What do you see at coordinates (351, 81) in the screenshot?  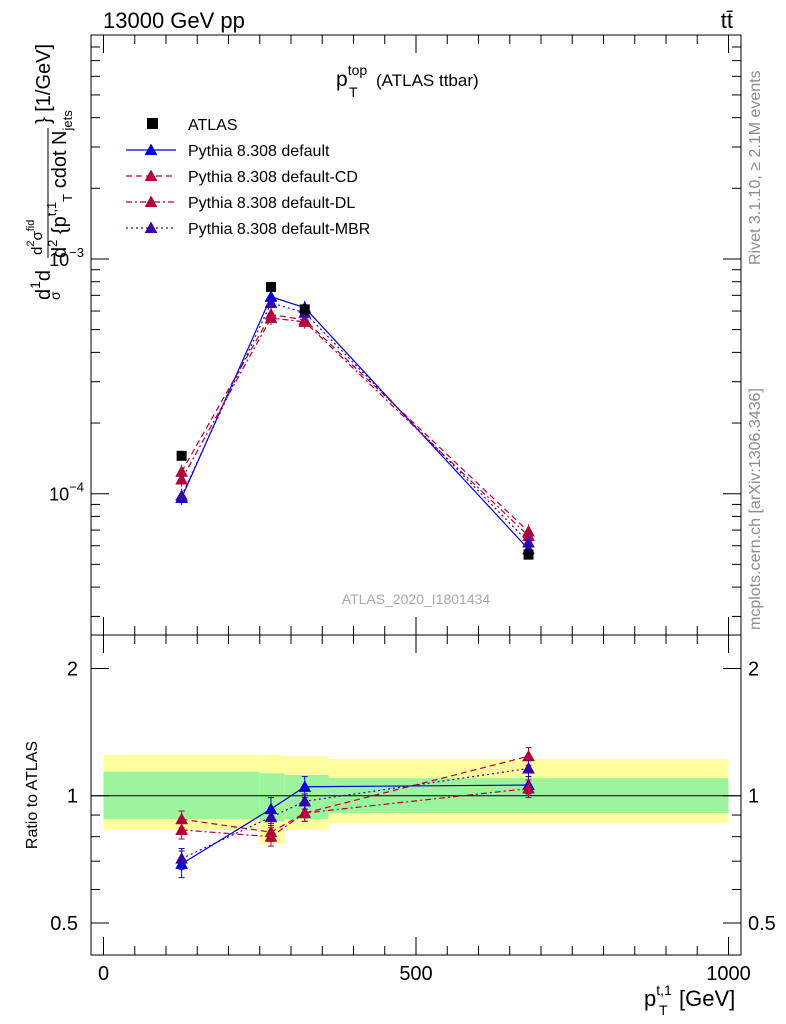 I see `plot-title-symbol: ptop T` at bounding box center [351, 81].